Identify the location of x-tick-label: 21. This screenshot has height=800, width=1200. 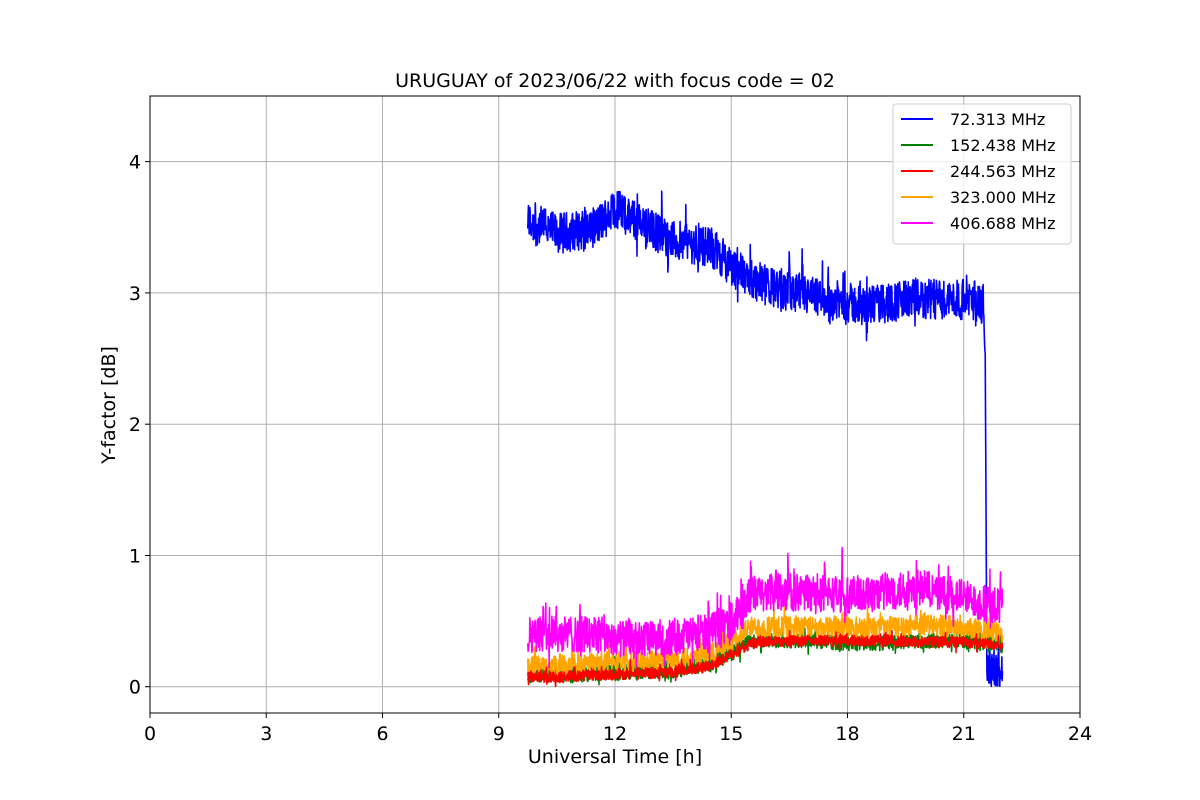
(964, 734).